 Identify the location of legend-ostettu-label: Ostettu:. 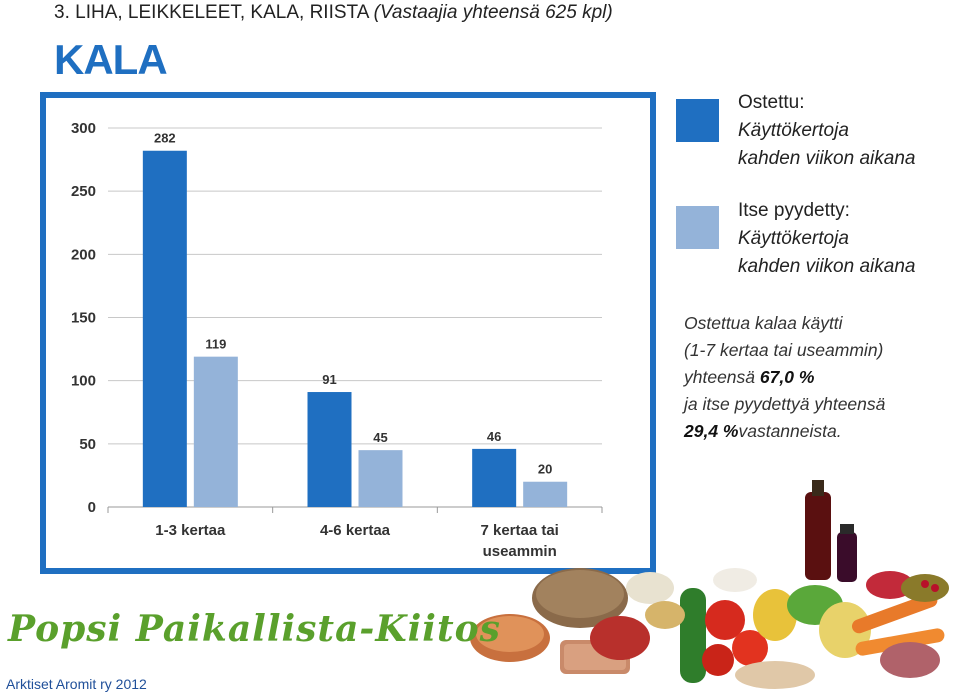
(771, 102).